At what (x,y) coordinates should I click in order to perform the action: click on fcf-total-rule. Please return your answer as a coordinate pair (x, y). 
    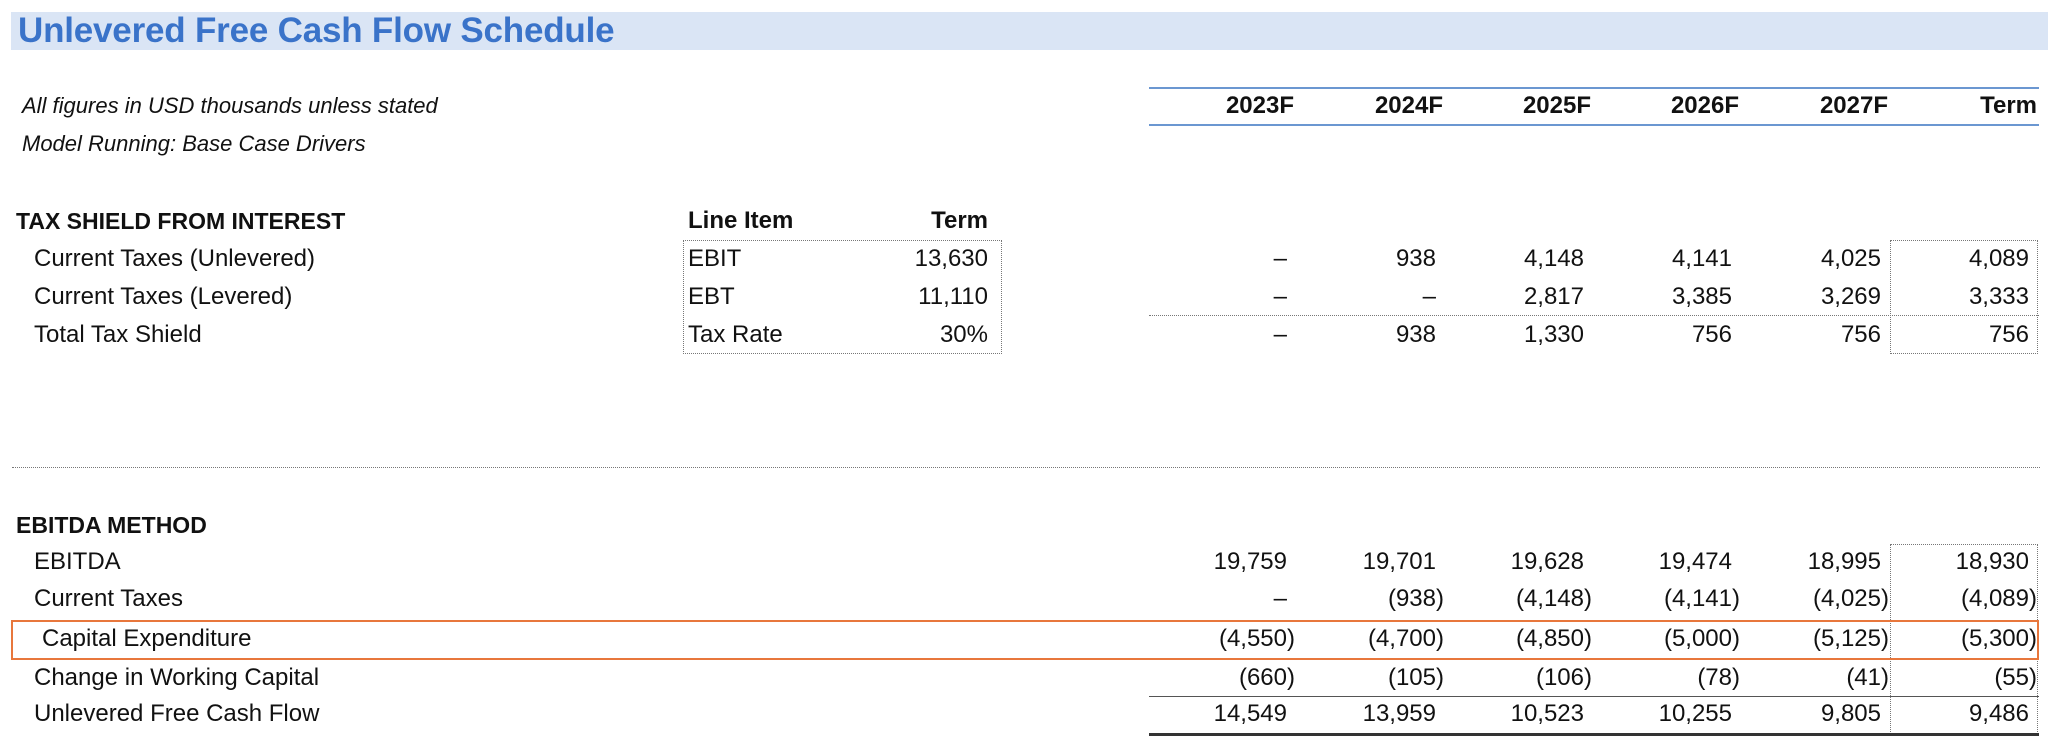
    Looking at the image, I should click on (1594, 734).